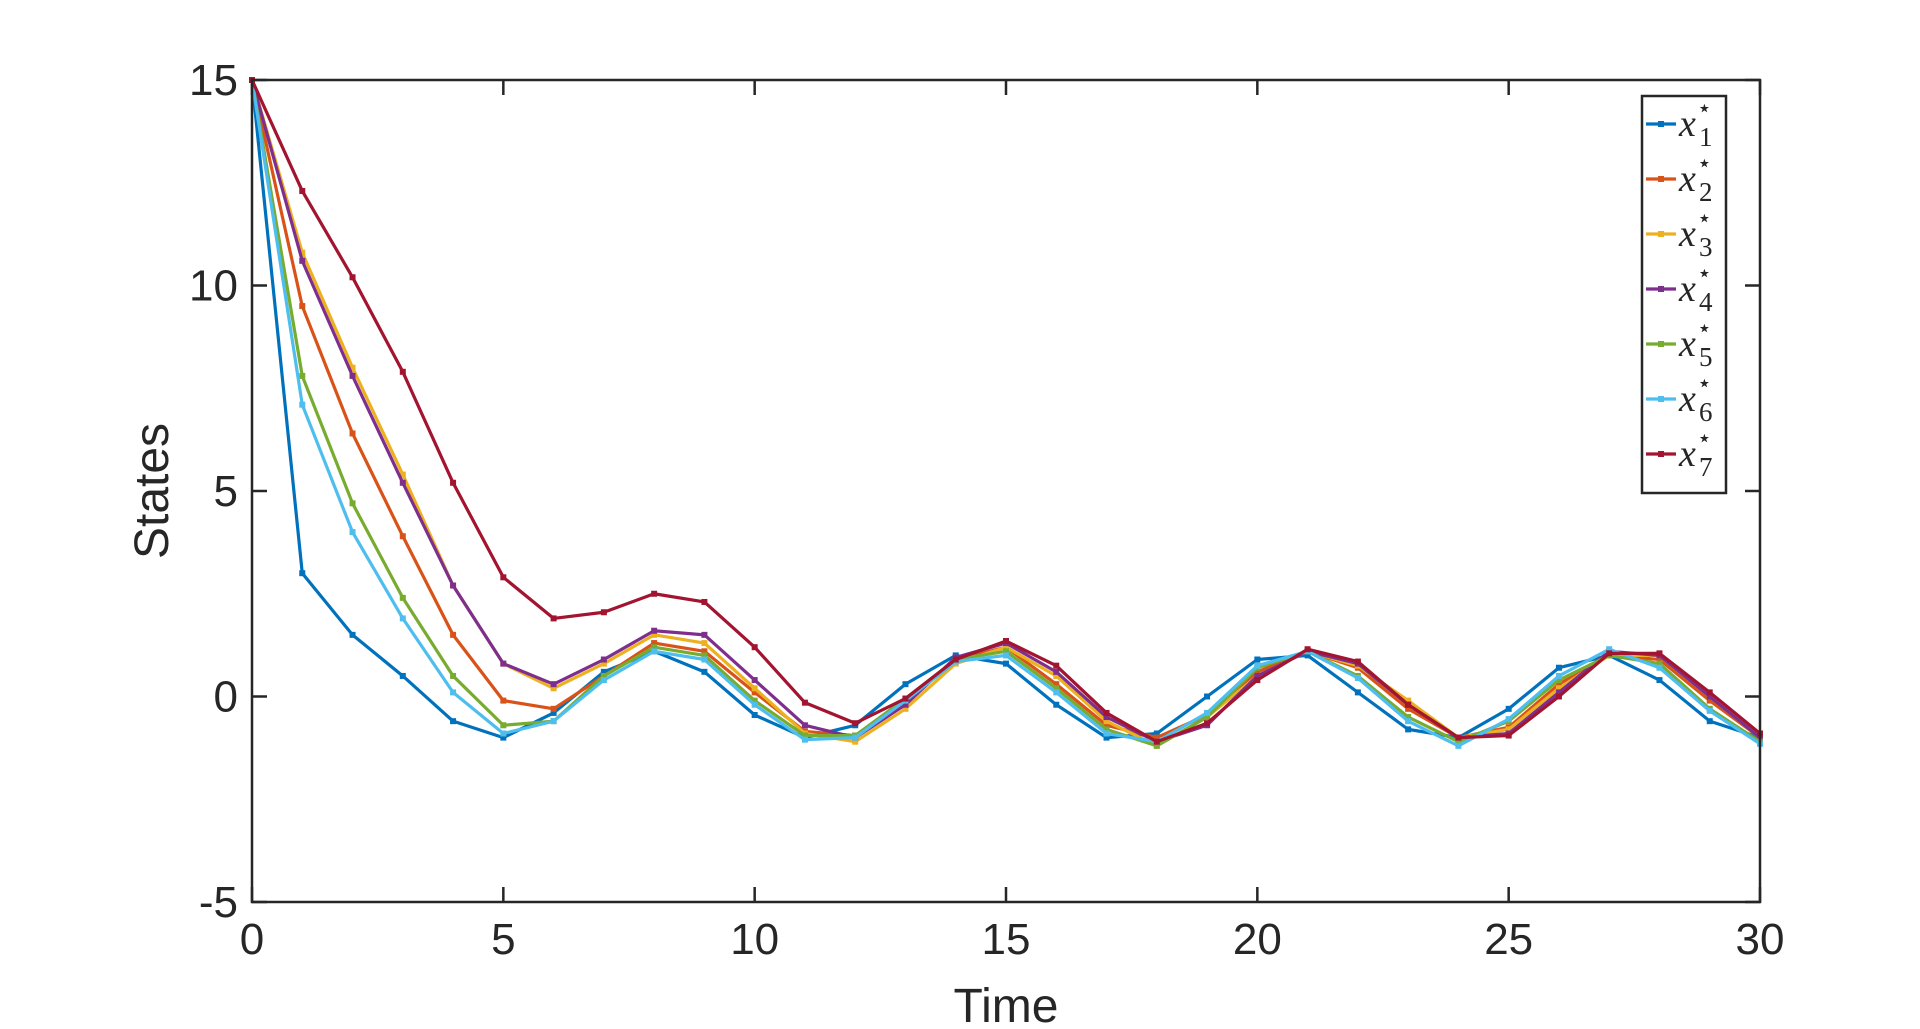 This screenshot has height=1029, width=1920. I want to click on x-tick-label: 25, so click(1508, 939).